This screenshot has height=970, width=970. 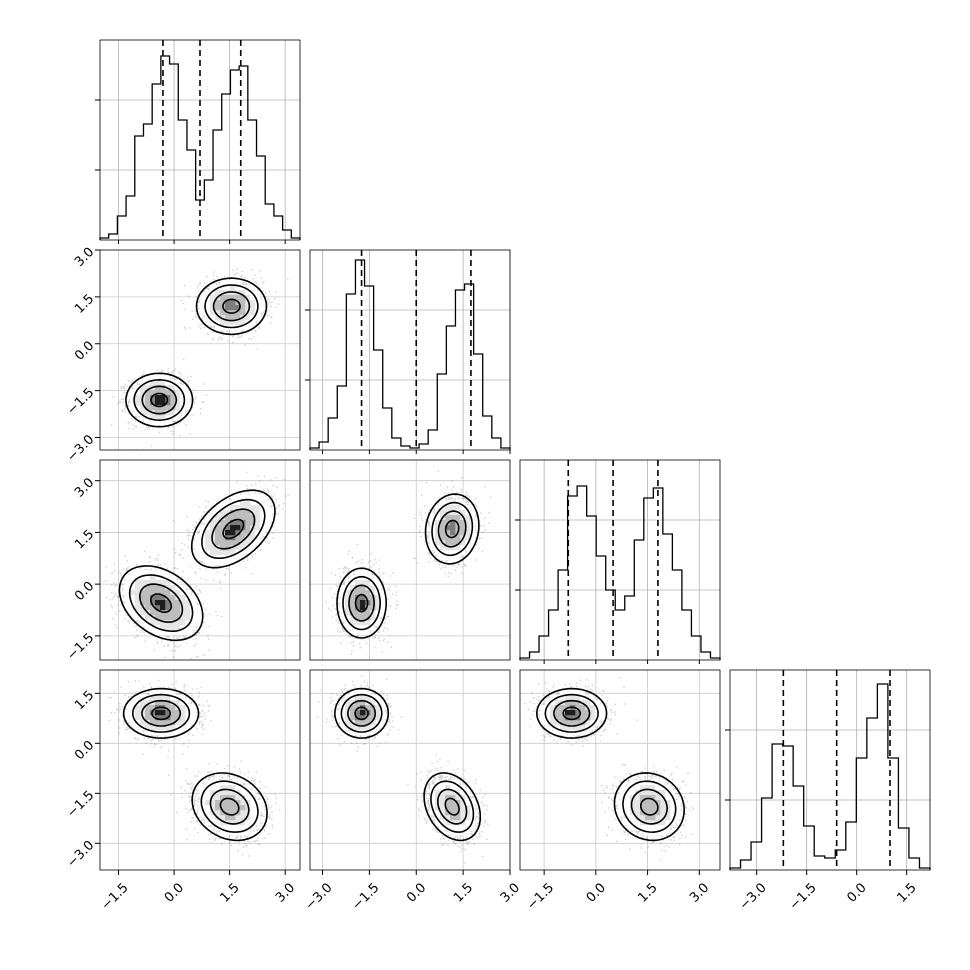 I want to click on scatter-panel-1-0: −3.0 −1.5 0.0 1.5 3.0, so click(x=182, y=355).